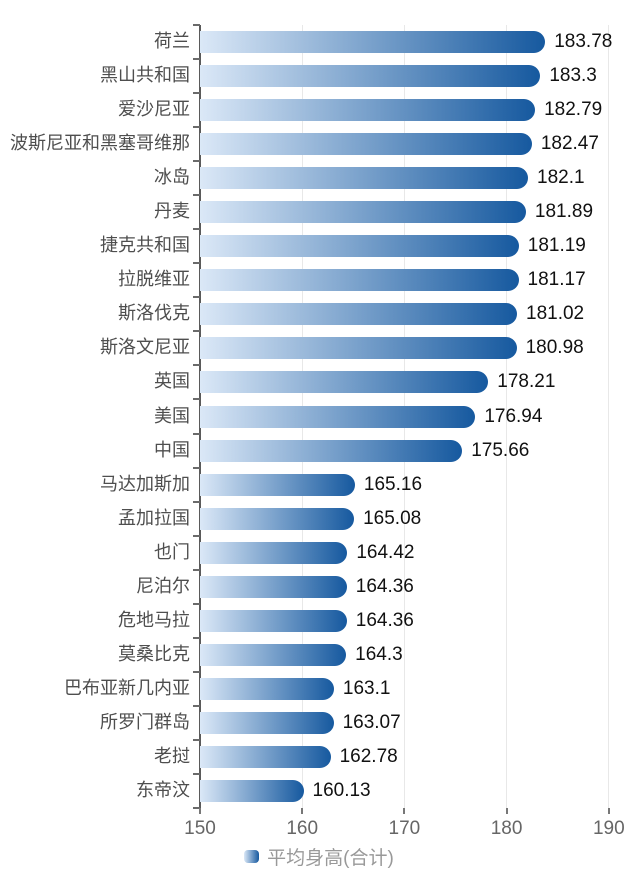 Image resolution: width=638 pixels, height=885 pixels. Describe the element at coordinates (145, 347) in the screenshot. I see `category-label: 斯洛文尼亚` at that location.